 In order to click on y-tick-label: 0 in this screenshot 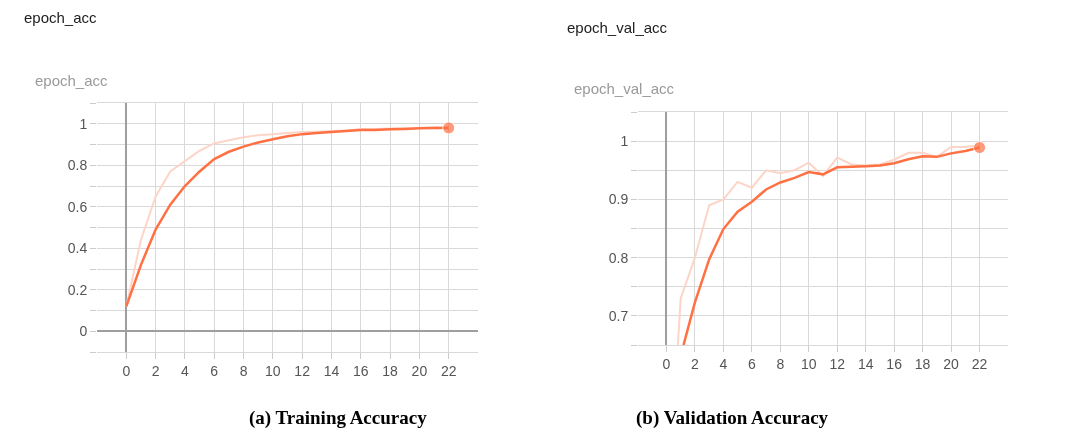, I will do `click(83, 331)`.